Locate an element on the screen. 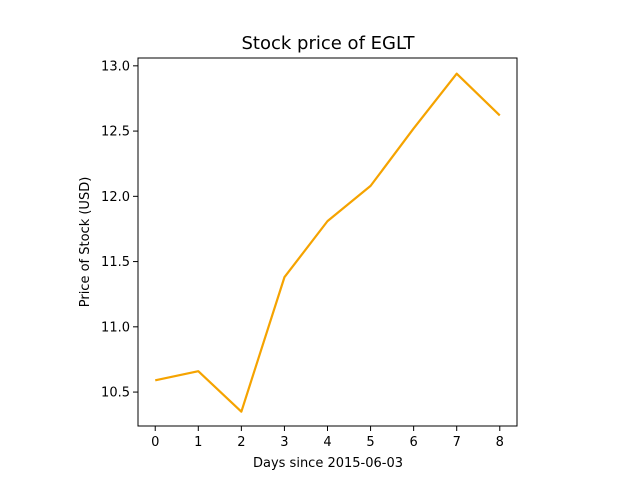 The image size is (640, 480). y-tick-label: 10.5 is located at coordinates (115, 393).